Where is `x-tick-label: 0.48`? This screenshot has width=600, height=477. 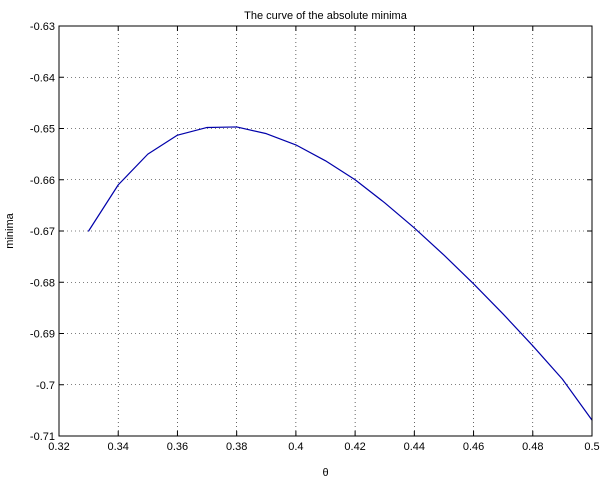 x-tick-label: 0.48 is located at coordinates (532, 447).